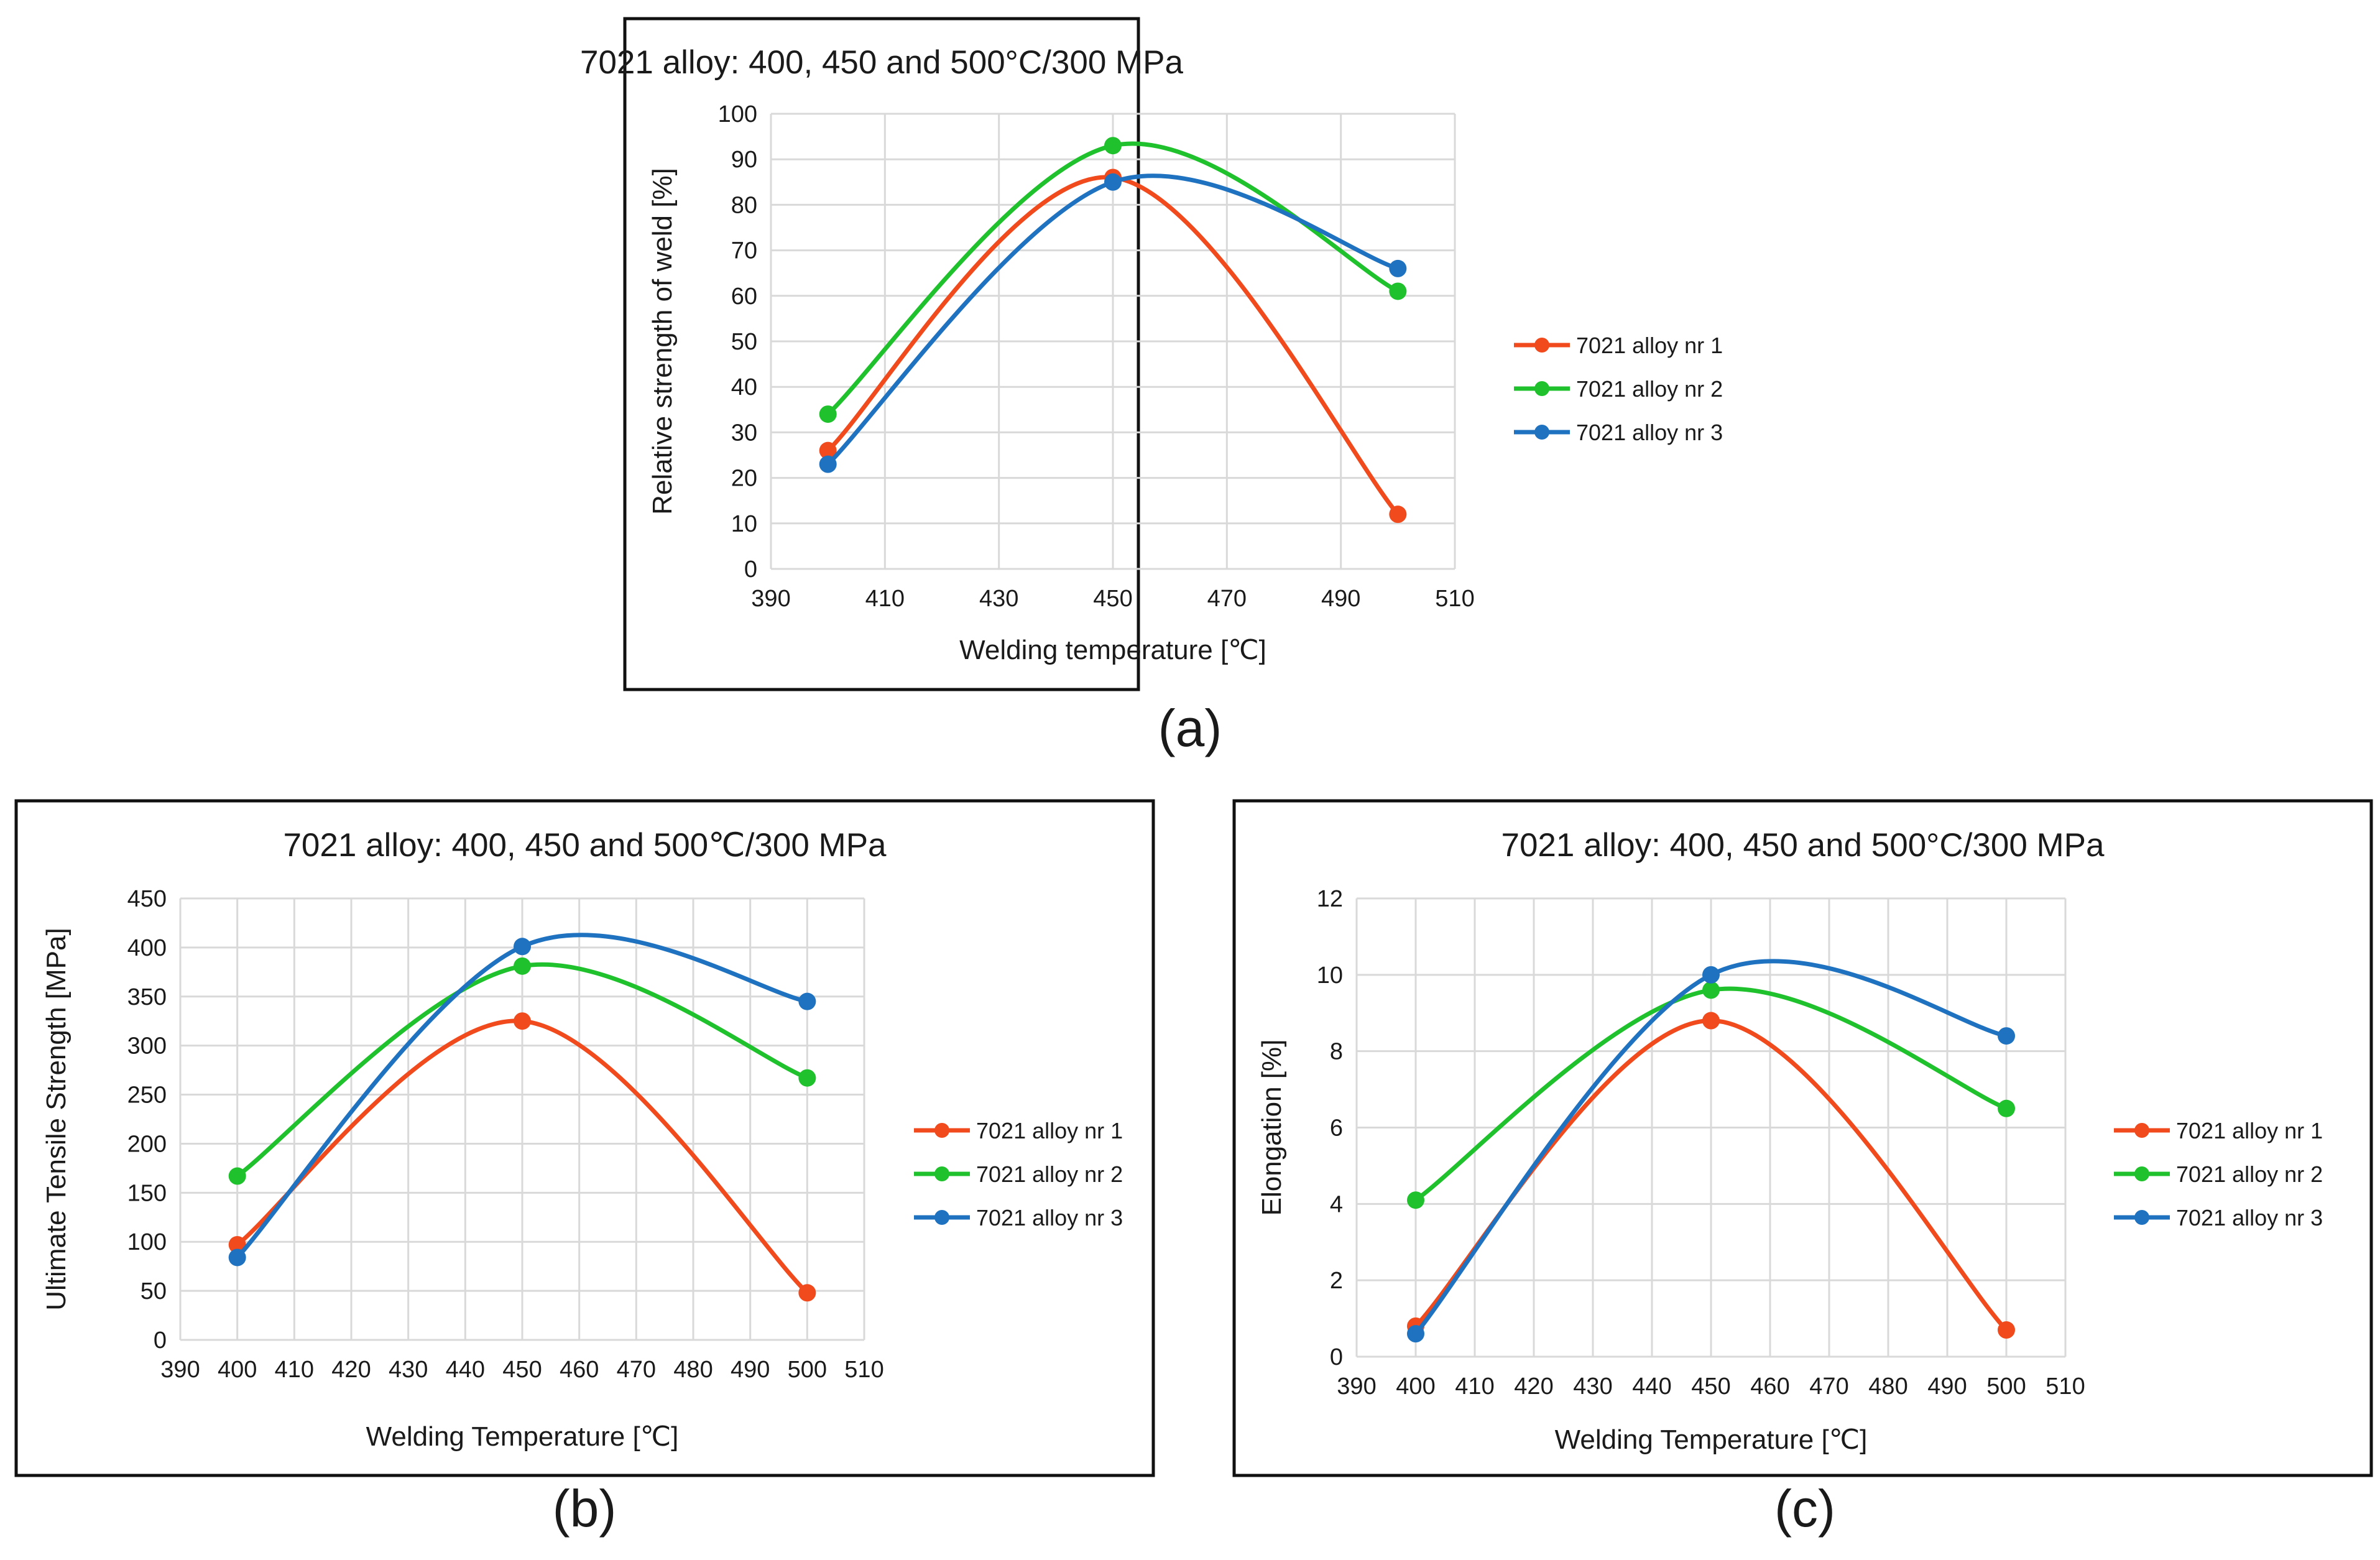  I want to click on chart-b-xtick-label: 410, so click(294, 1370).